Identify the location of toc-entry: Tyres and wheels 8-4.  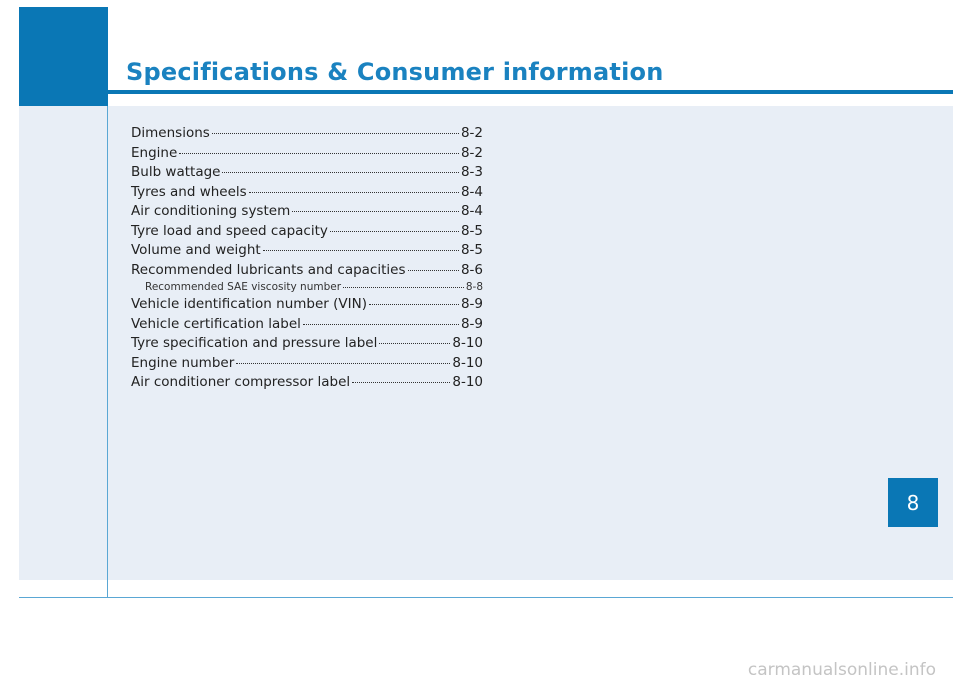
(307, 193).